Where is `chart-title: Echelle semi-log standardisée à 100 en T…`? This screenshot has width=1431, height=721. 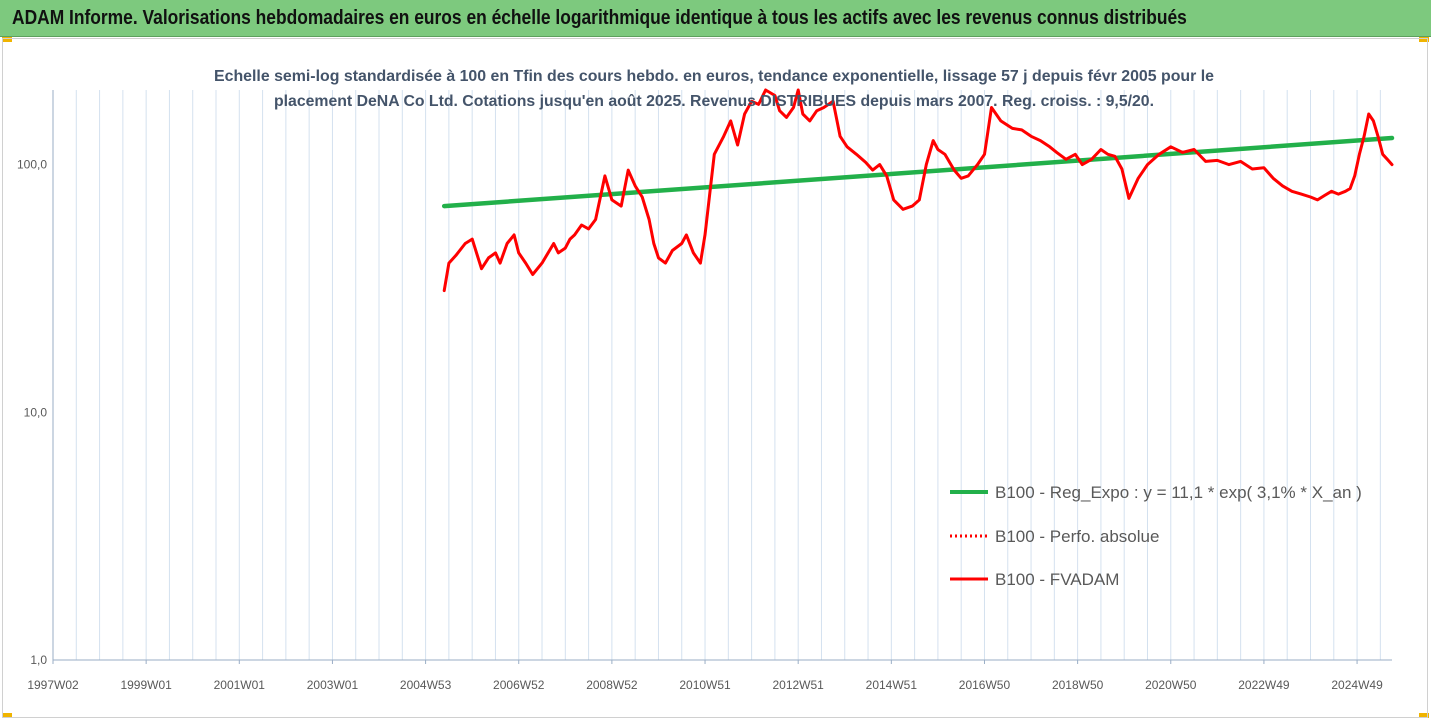
chart-title: Echelle semi-log standardisée à 100 en T… is located at coordinates (714, 89).